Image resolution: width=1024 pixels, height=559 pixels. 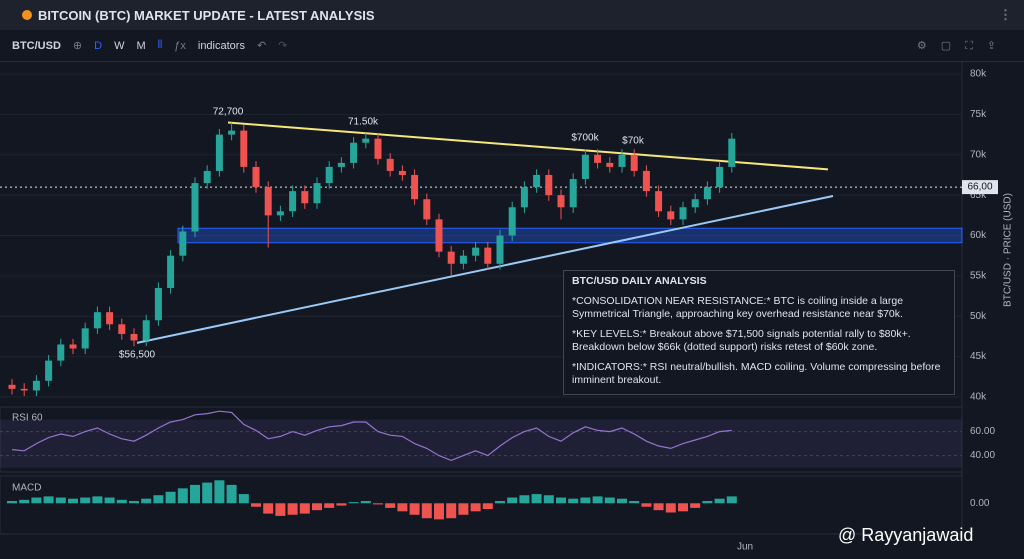 I want to click on rsi-title: RSI 60, so click(x=27, y=418).